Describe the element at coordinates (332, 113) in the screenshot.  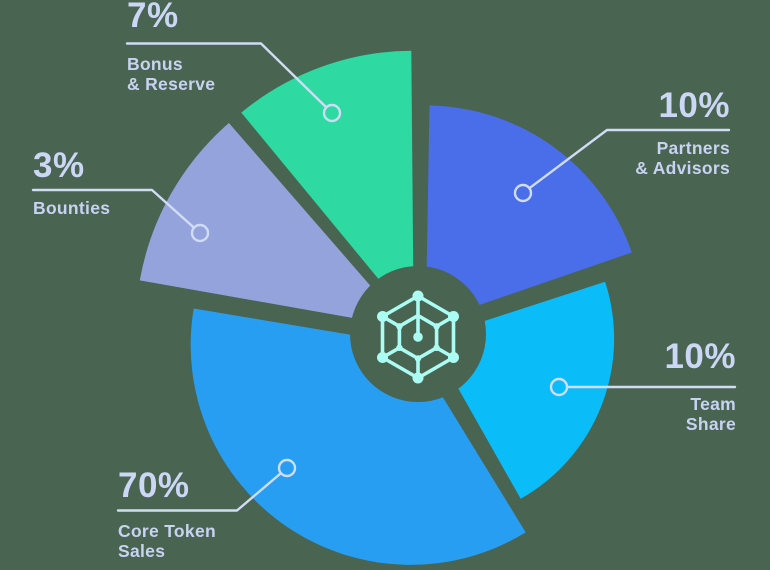
I see `marker-bonus-reserve` at that location.